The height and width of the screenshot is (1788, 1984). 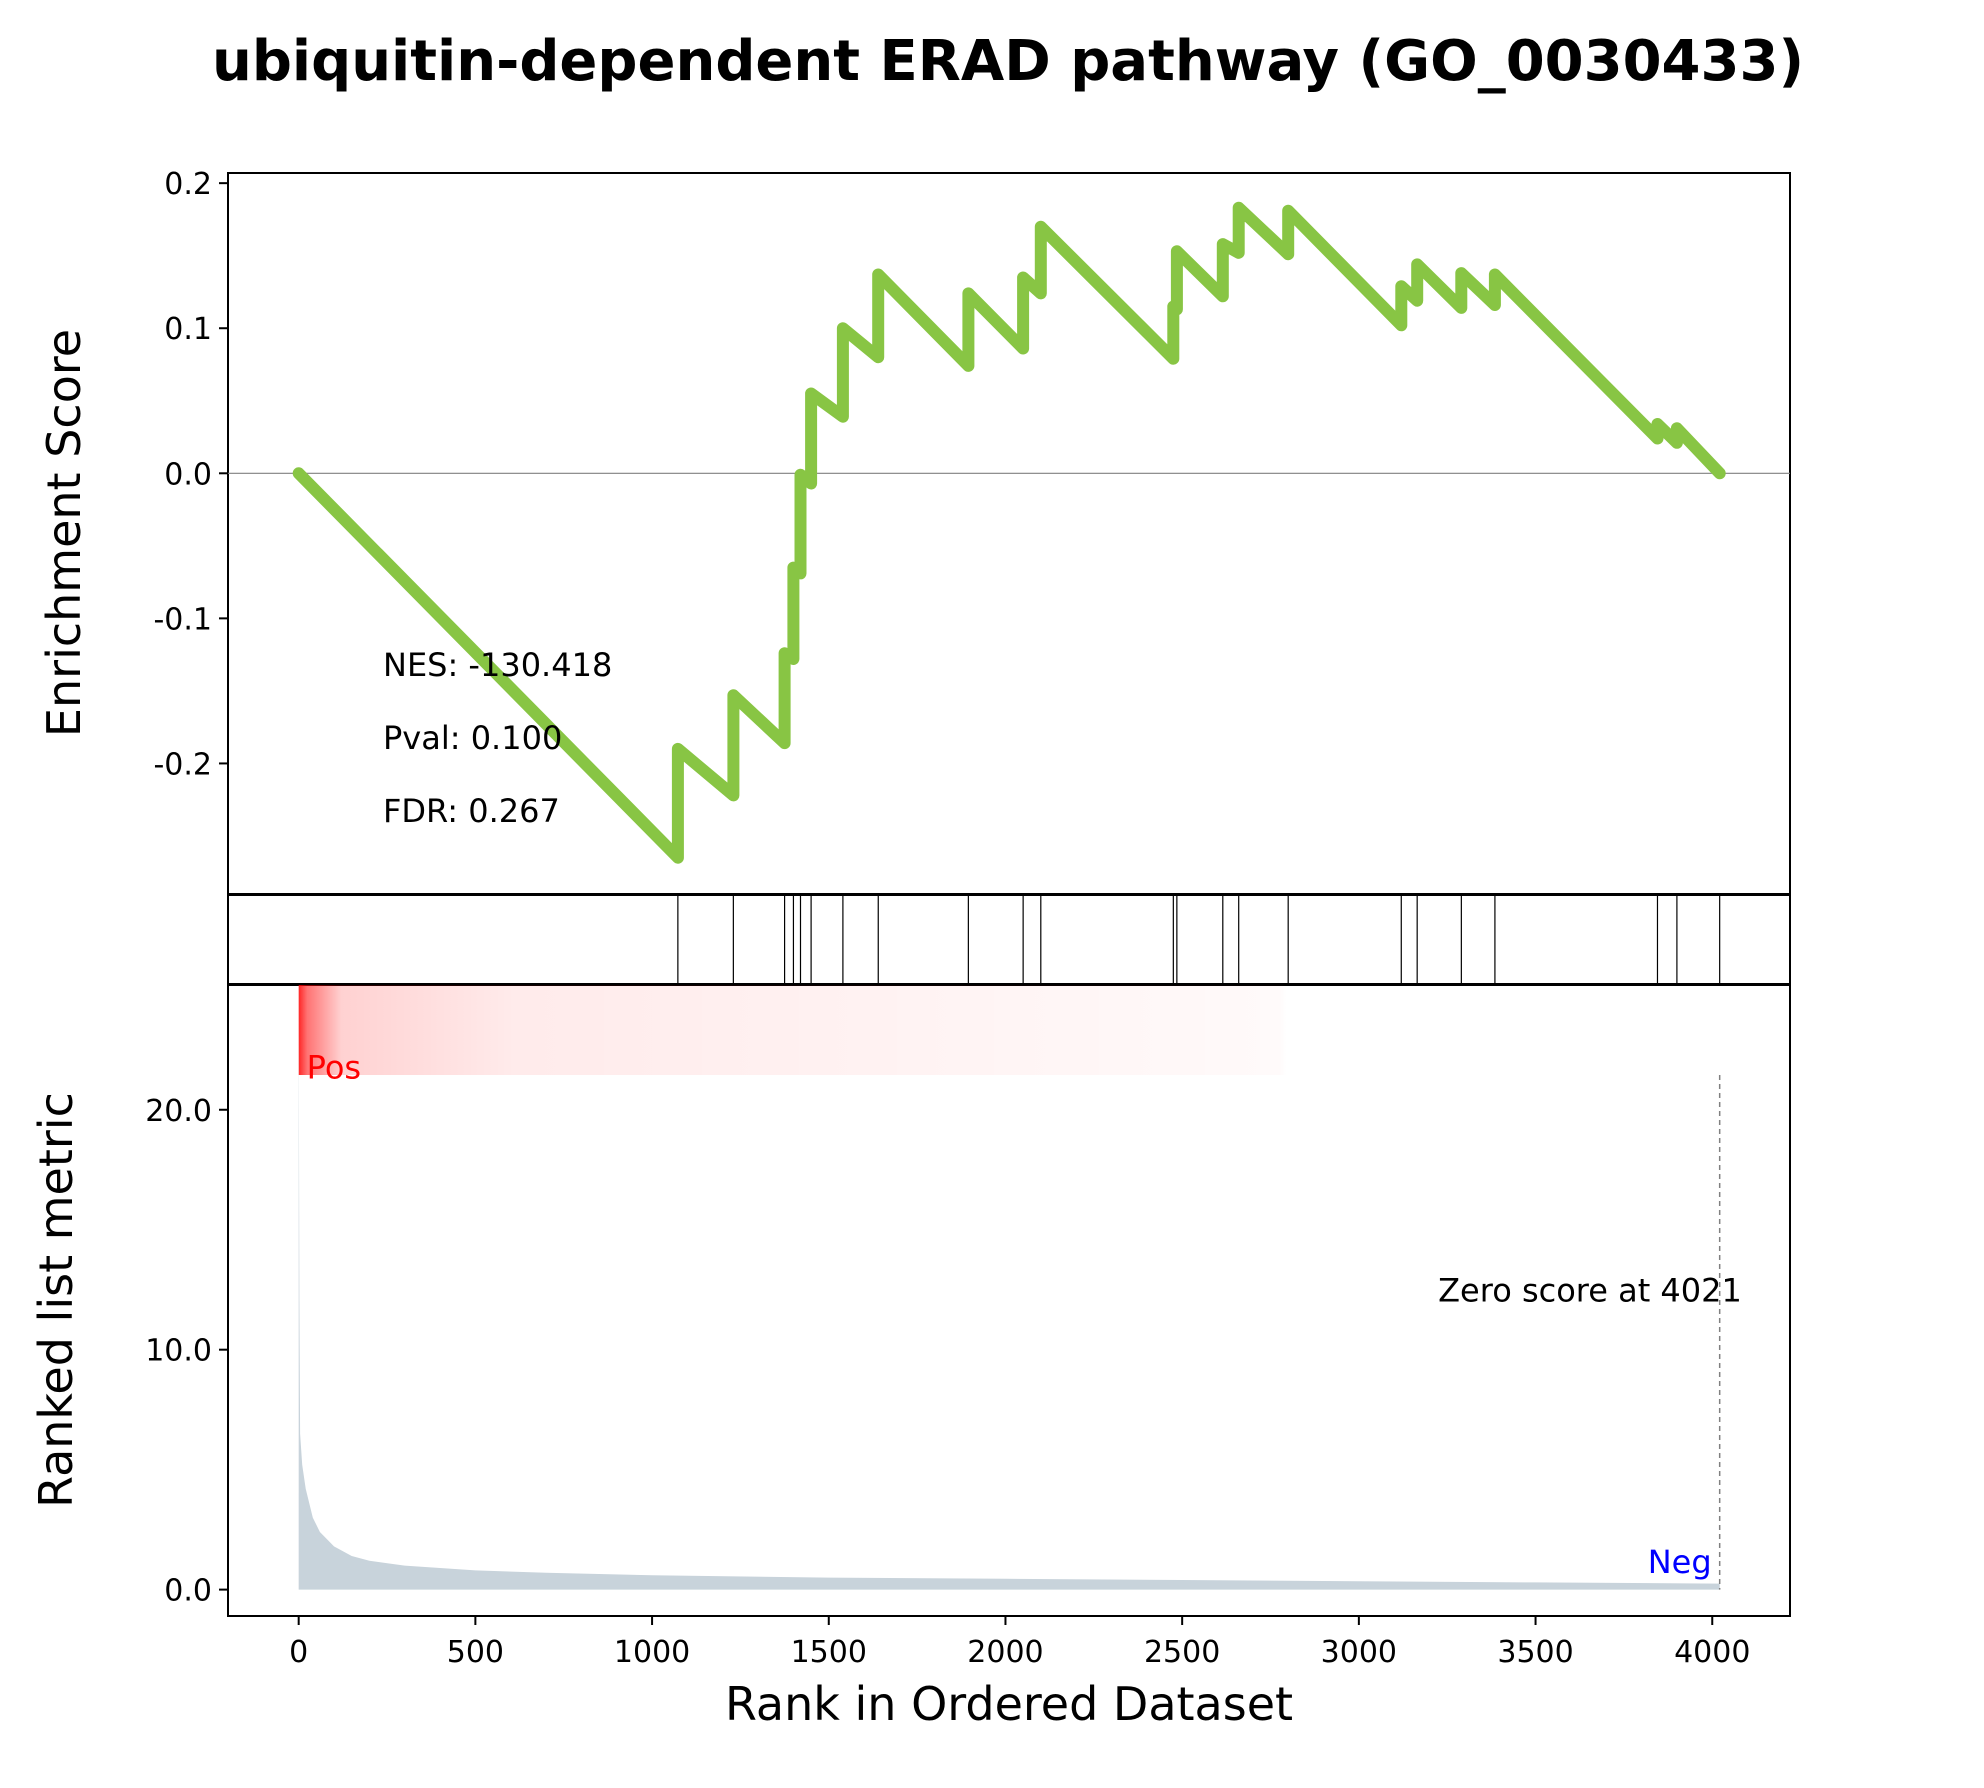 I want to click on neg-label: Neg, so click(x=1680, y=1562).